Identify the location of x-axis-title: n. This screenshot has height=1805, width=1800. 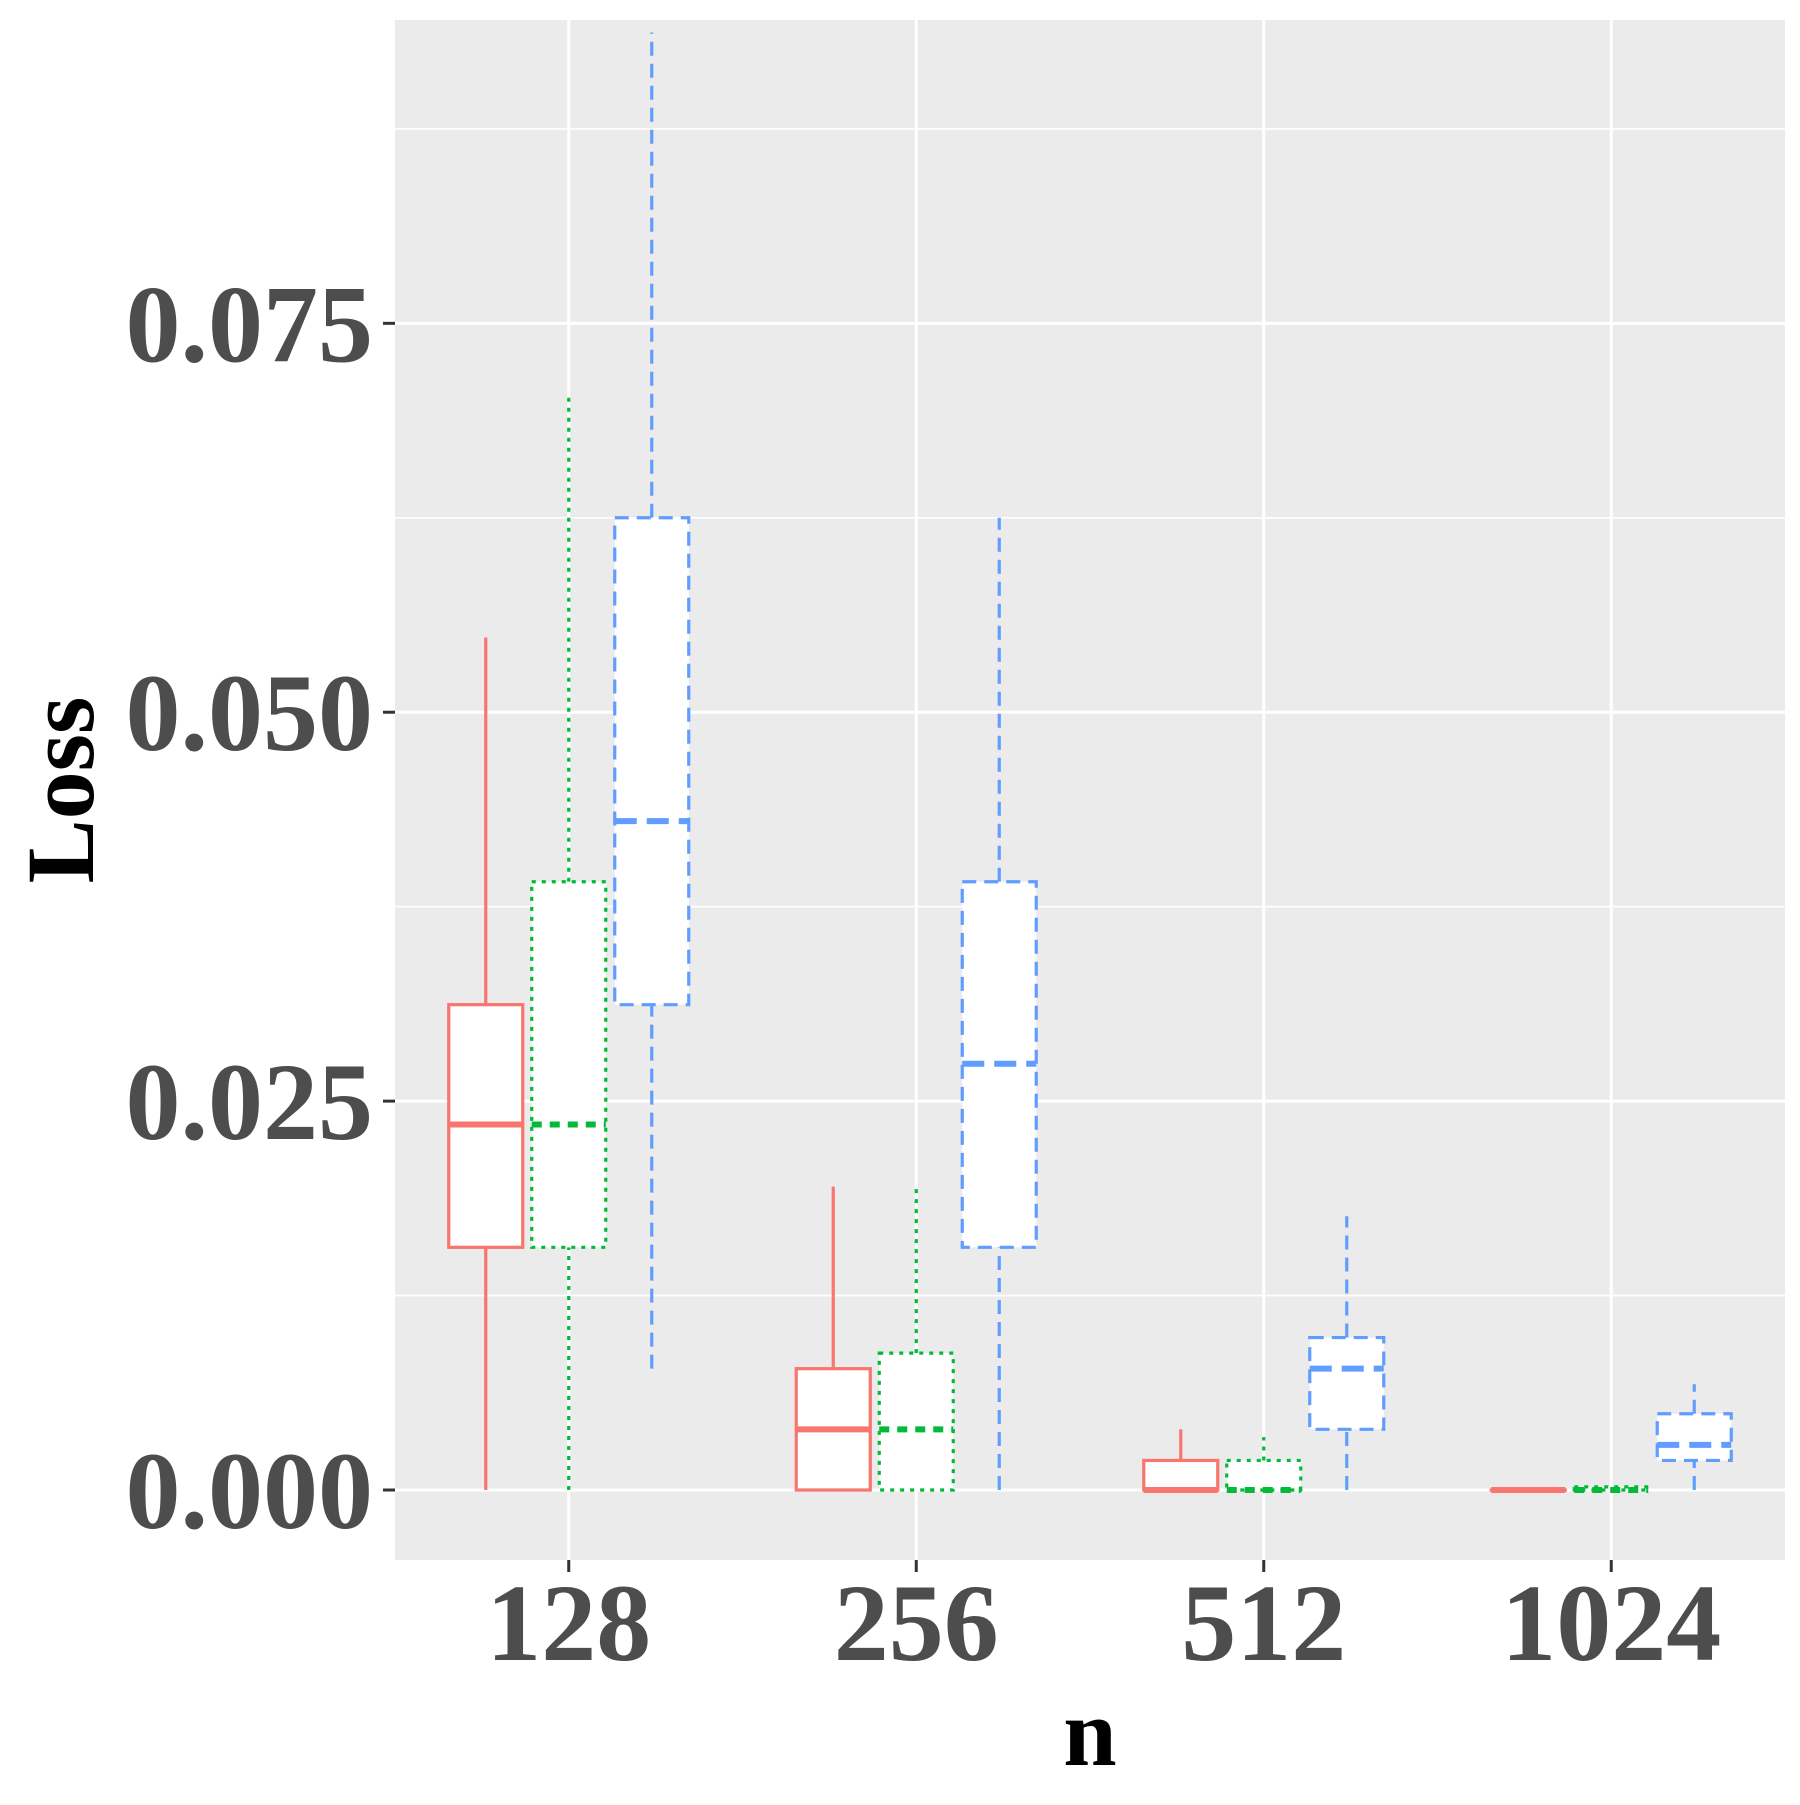
(1089, 1732).